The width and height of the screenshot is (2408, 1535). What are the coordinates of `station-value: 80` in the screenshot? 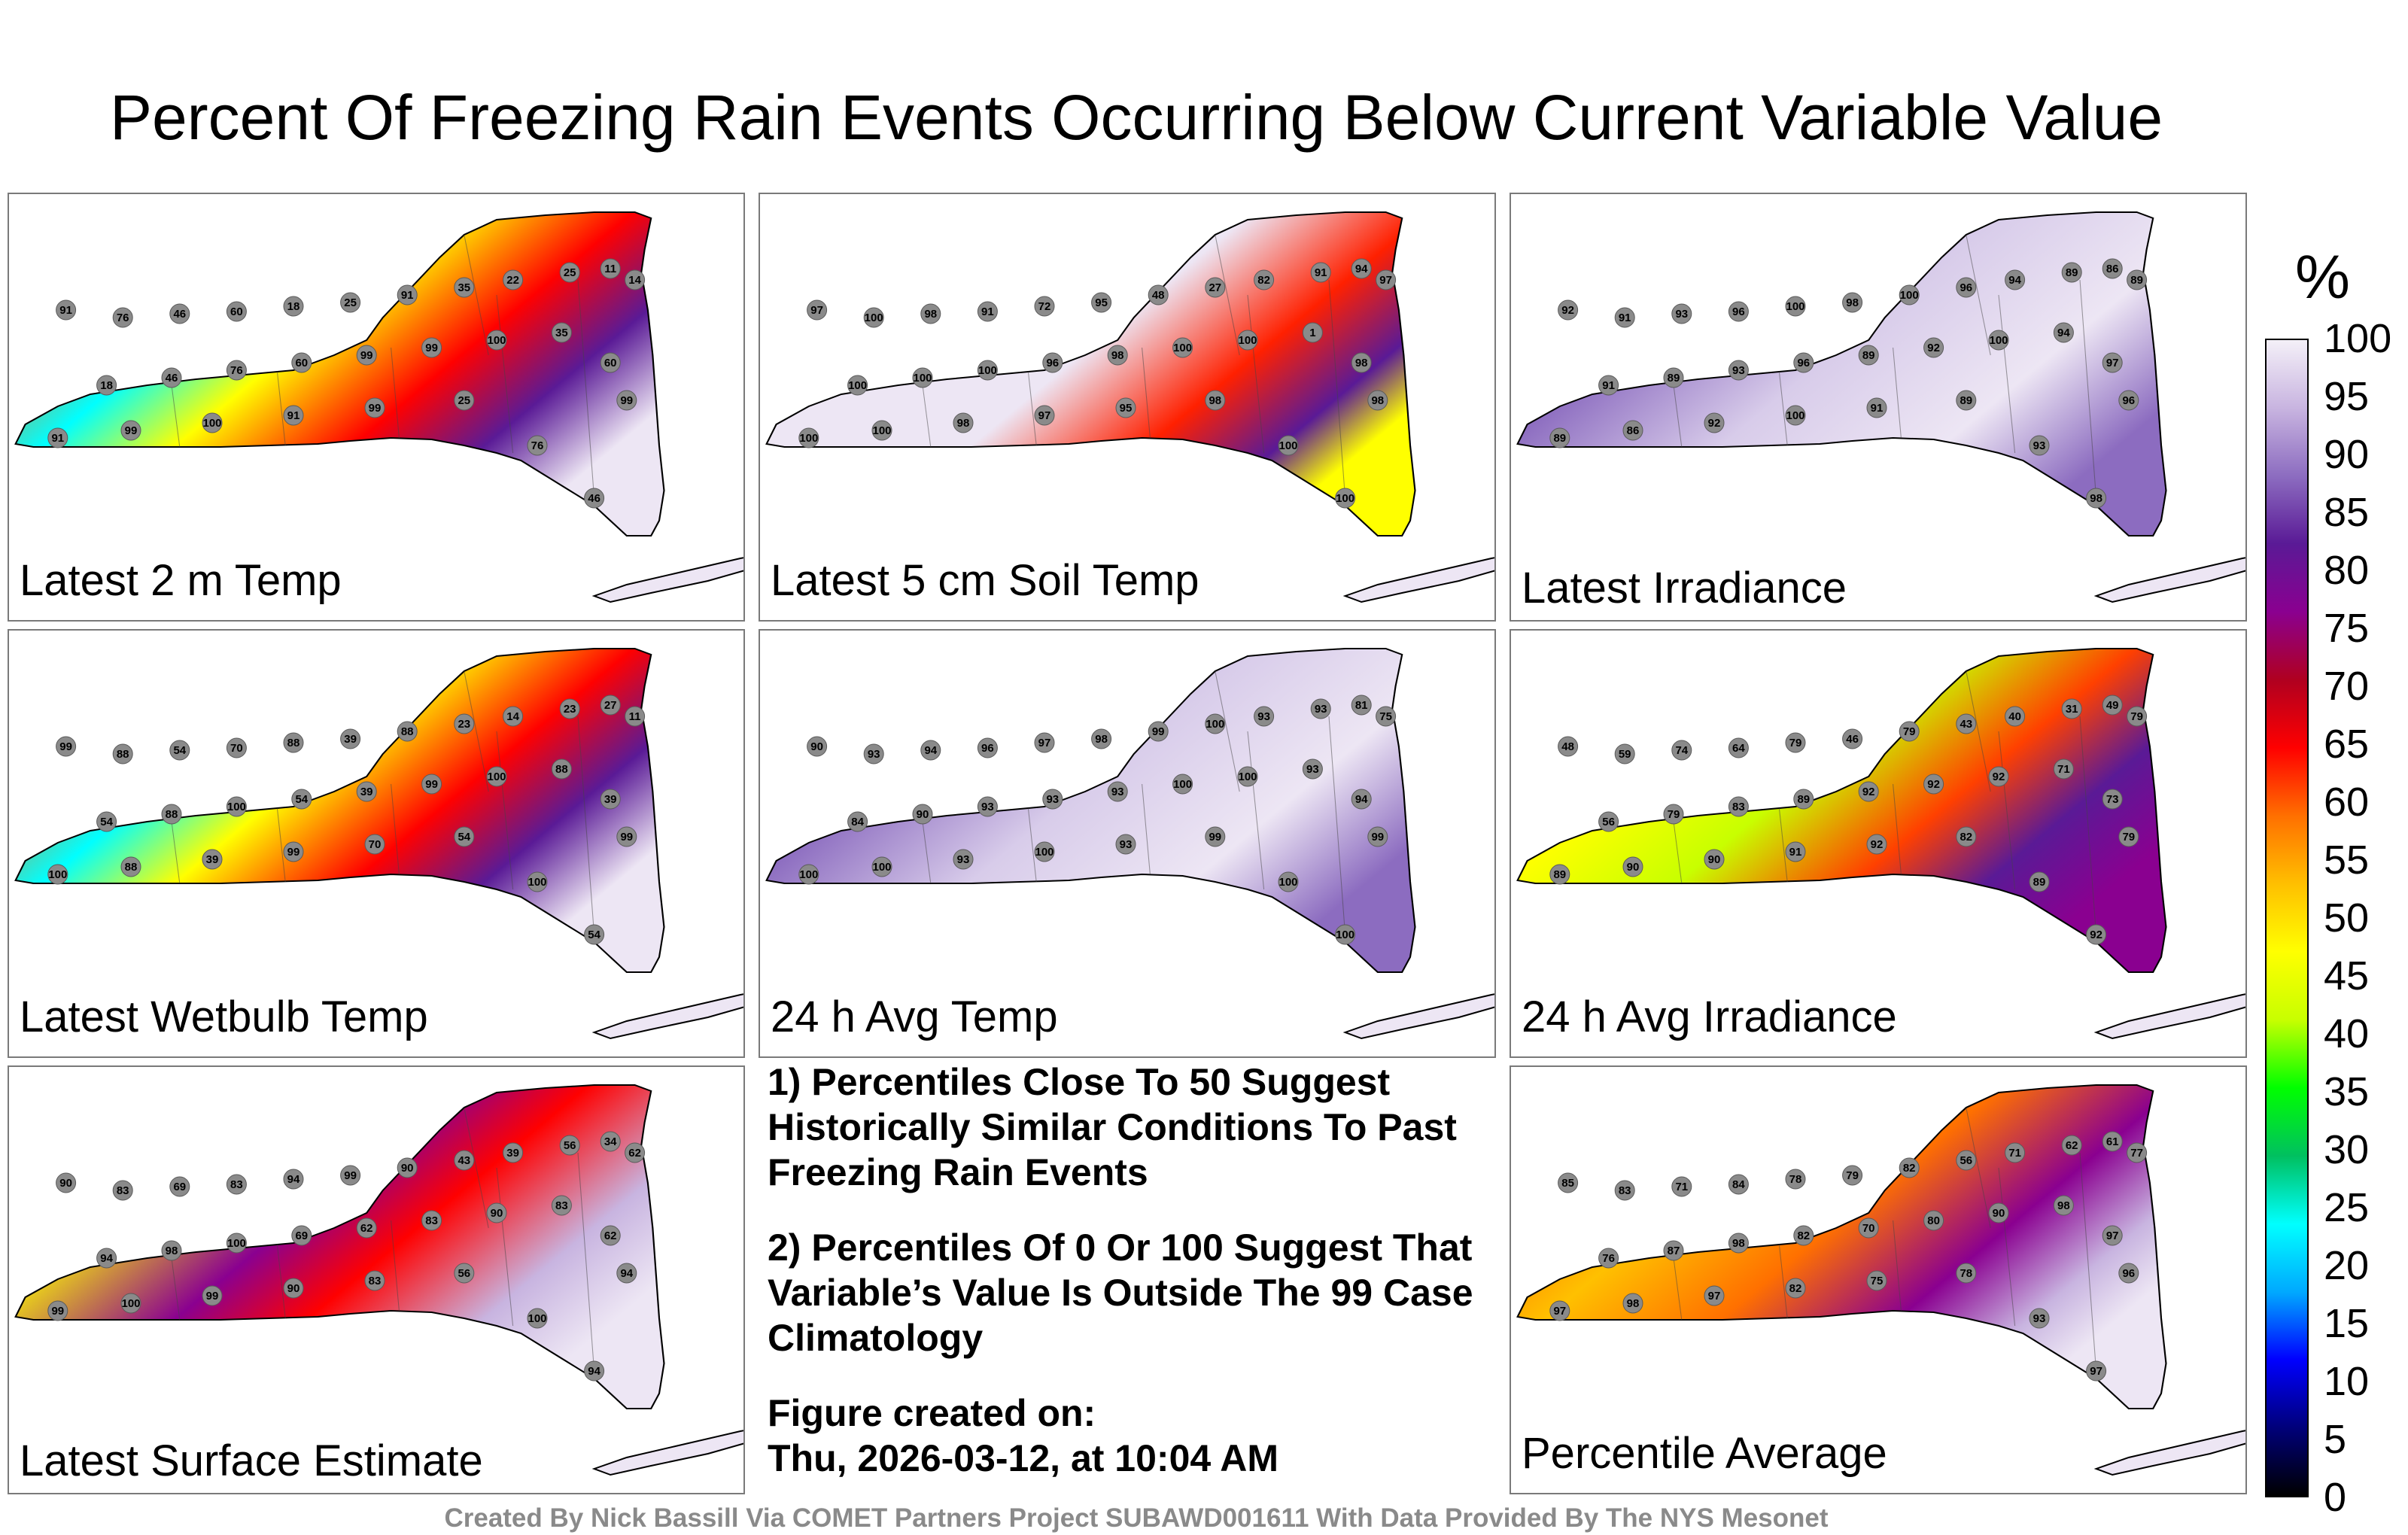 It's located at (1933, 1220).